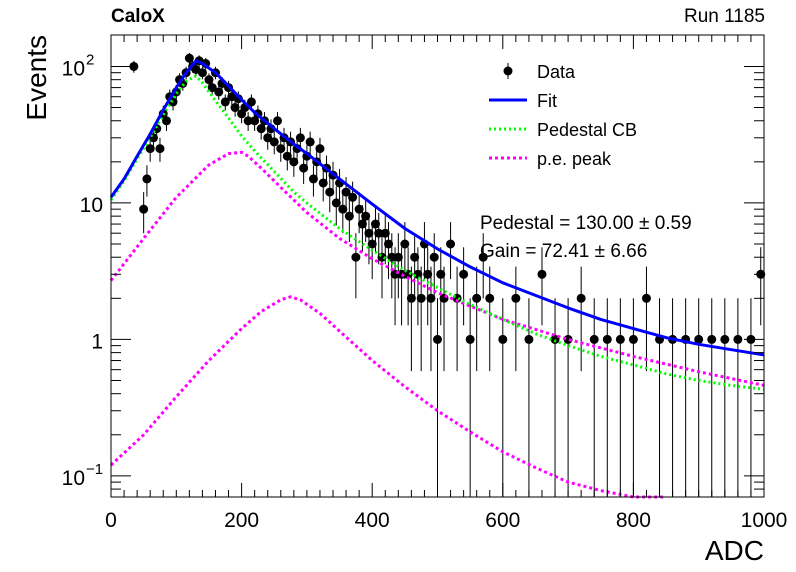 This screenshot has width=796, height=572. What do you see at coordinates (556, 72) in the screenshot?
I see `legend-label: Data` at bounding box center [556, 72].